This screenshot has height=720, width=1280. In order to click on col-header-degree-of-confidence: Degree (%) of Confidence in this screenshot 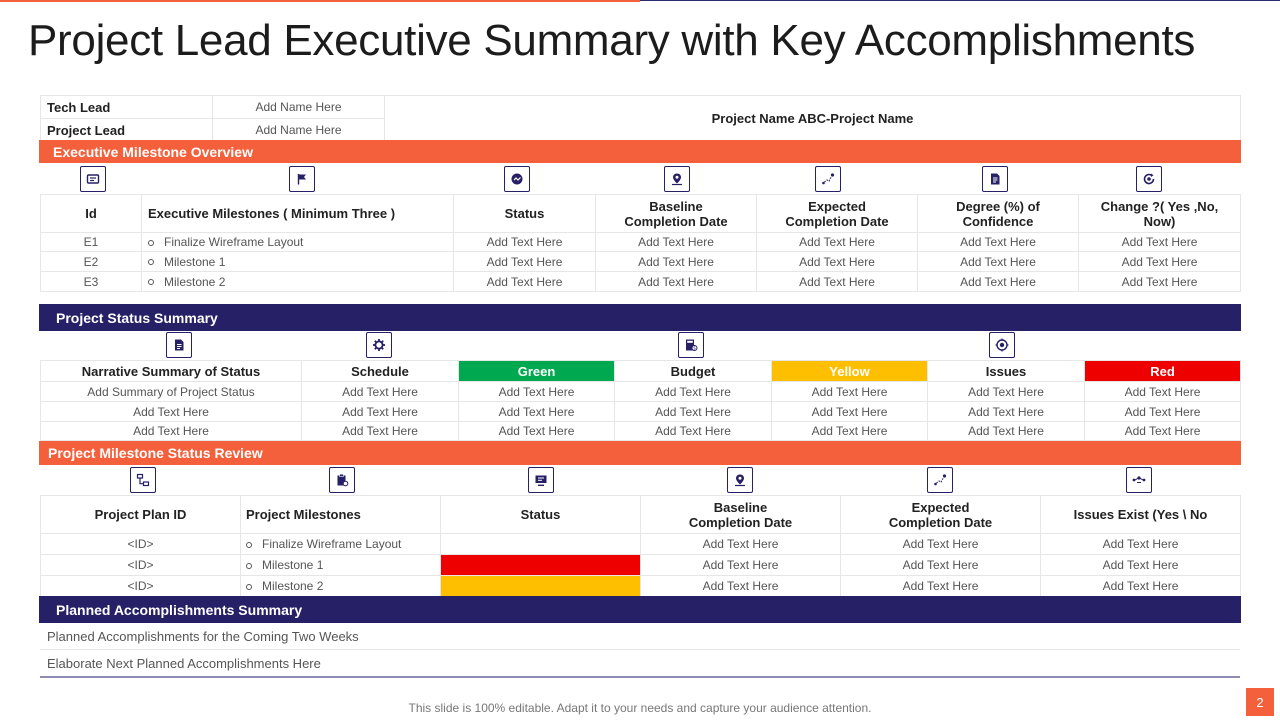, I will do `click(998, 213)`.